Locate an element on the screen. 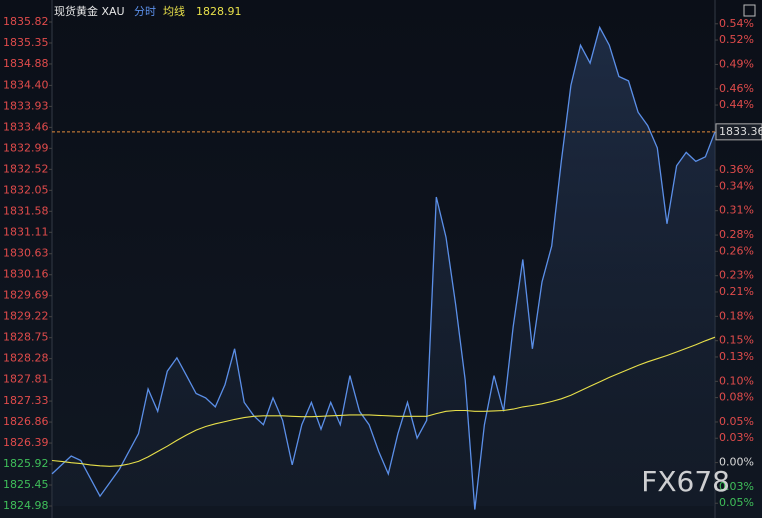 This screenshot has width=762, height=518. title: 现货黄金 XAU is located at coordinates (89, 11).